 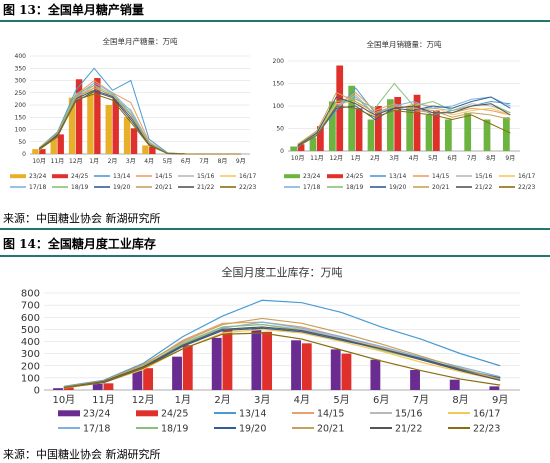 What do you see at coordinates (30, 318) in the screenshot?
I see `y-tick-label: 600` at bounding box center [30, 318].